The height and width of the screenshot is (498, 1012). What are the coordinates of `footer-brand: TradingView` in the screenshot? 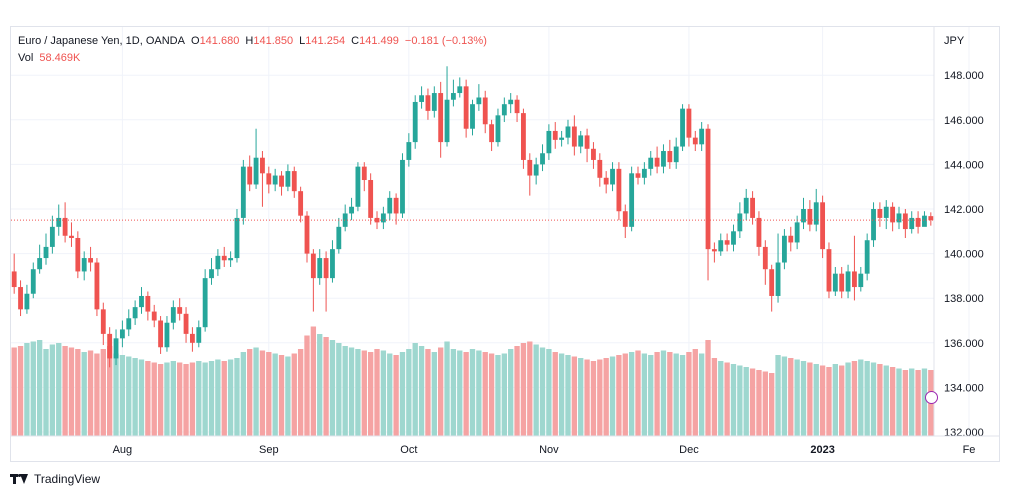 It's located at (55, 479).